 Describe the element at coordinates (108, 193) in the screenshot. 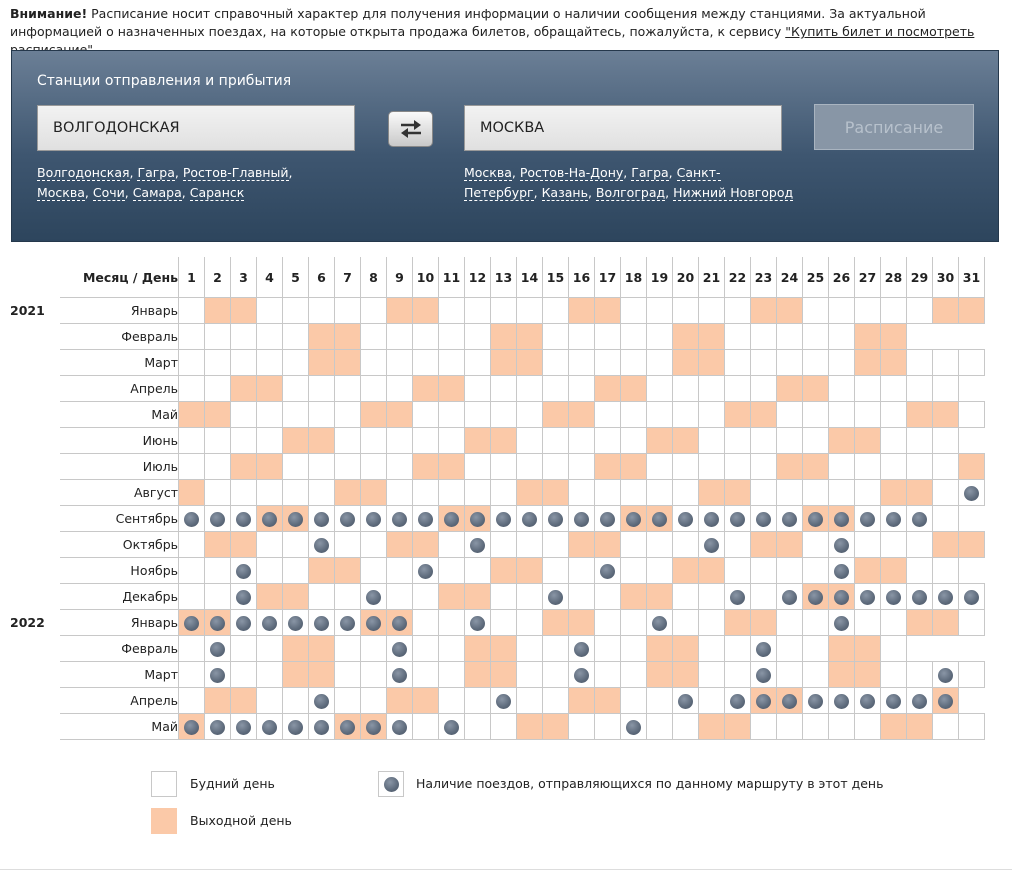

I see `quick-station-link: Сочи` at that location.